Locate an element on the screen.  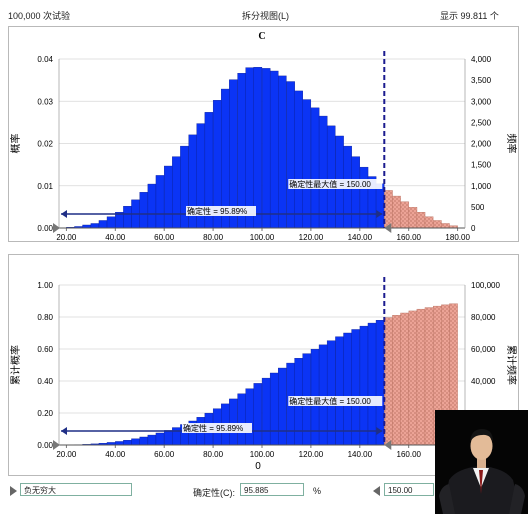
presenter-figure is located at coordinates (481, 462).